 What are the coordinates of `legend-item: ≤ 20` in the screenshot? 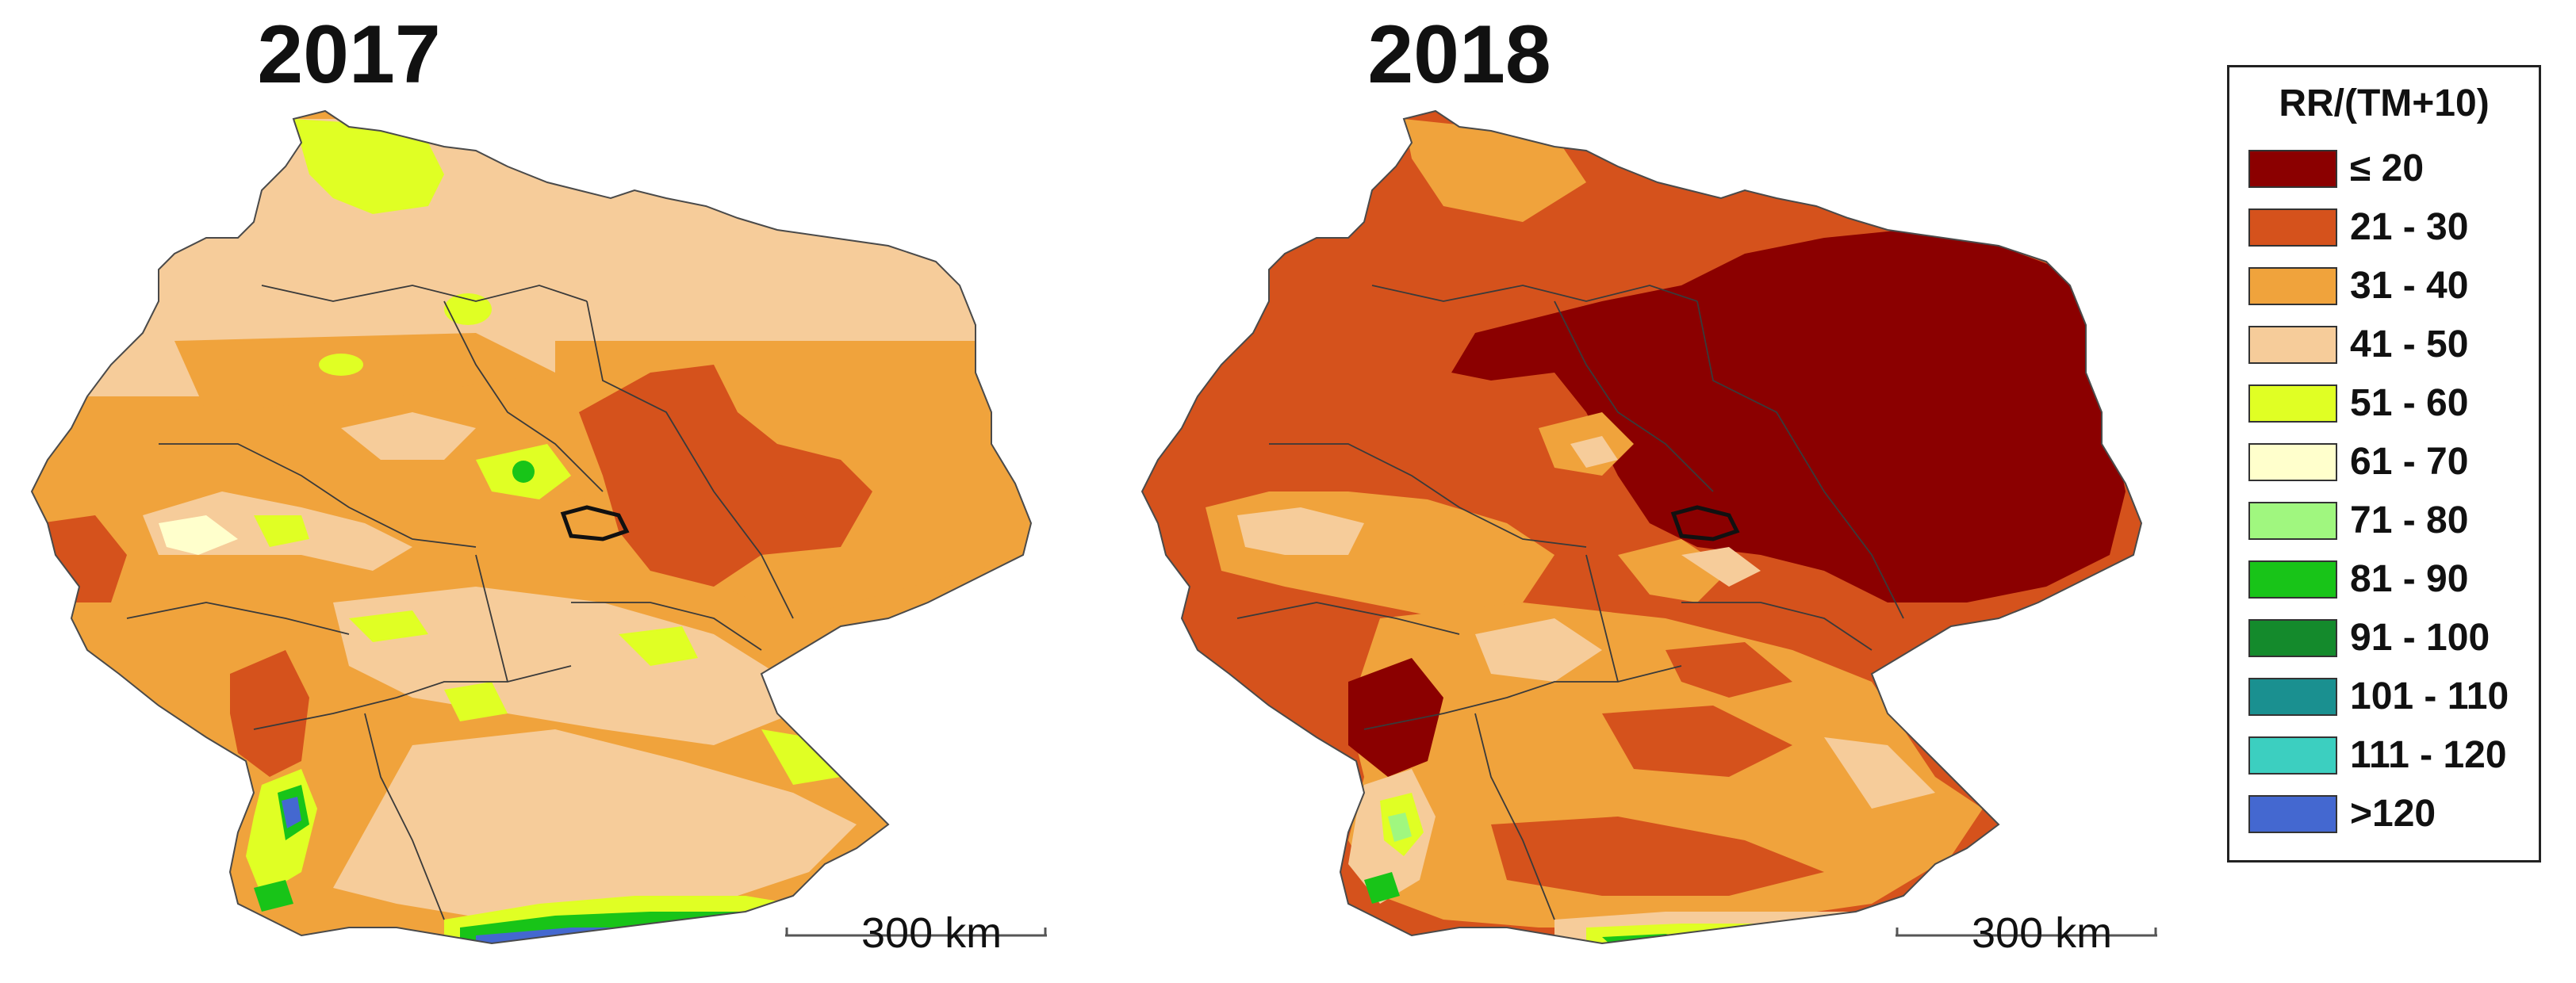 It's located at (2391, 168).